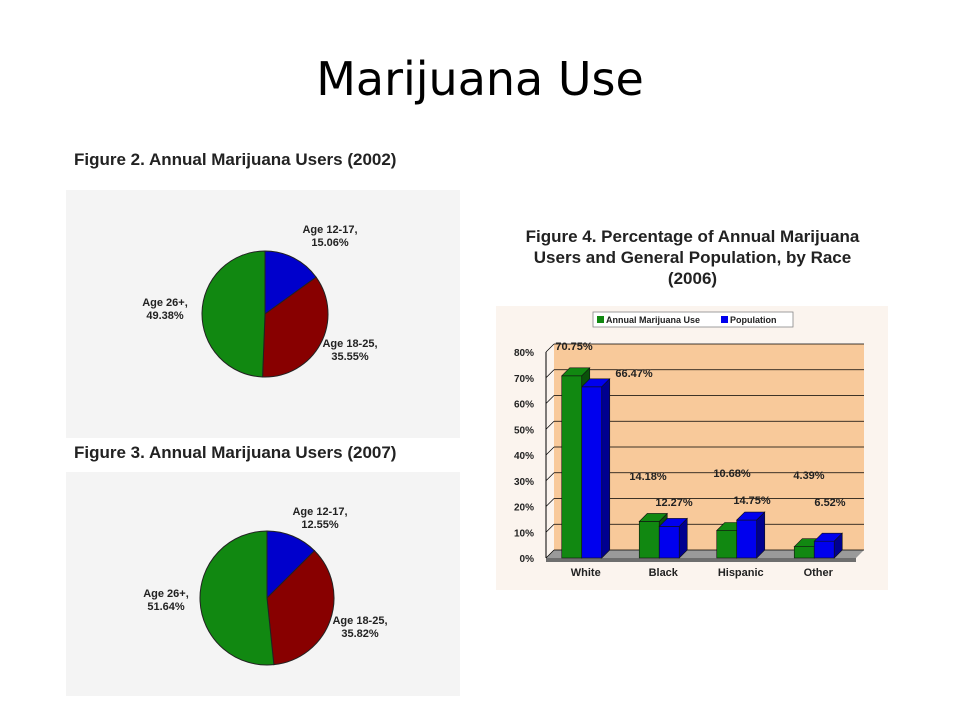  Describe the element at coordinates (741, 573) in the screenshot. I see `x-tick-label: Hispanic` at that location.